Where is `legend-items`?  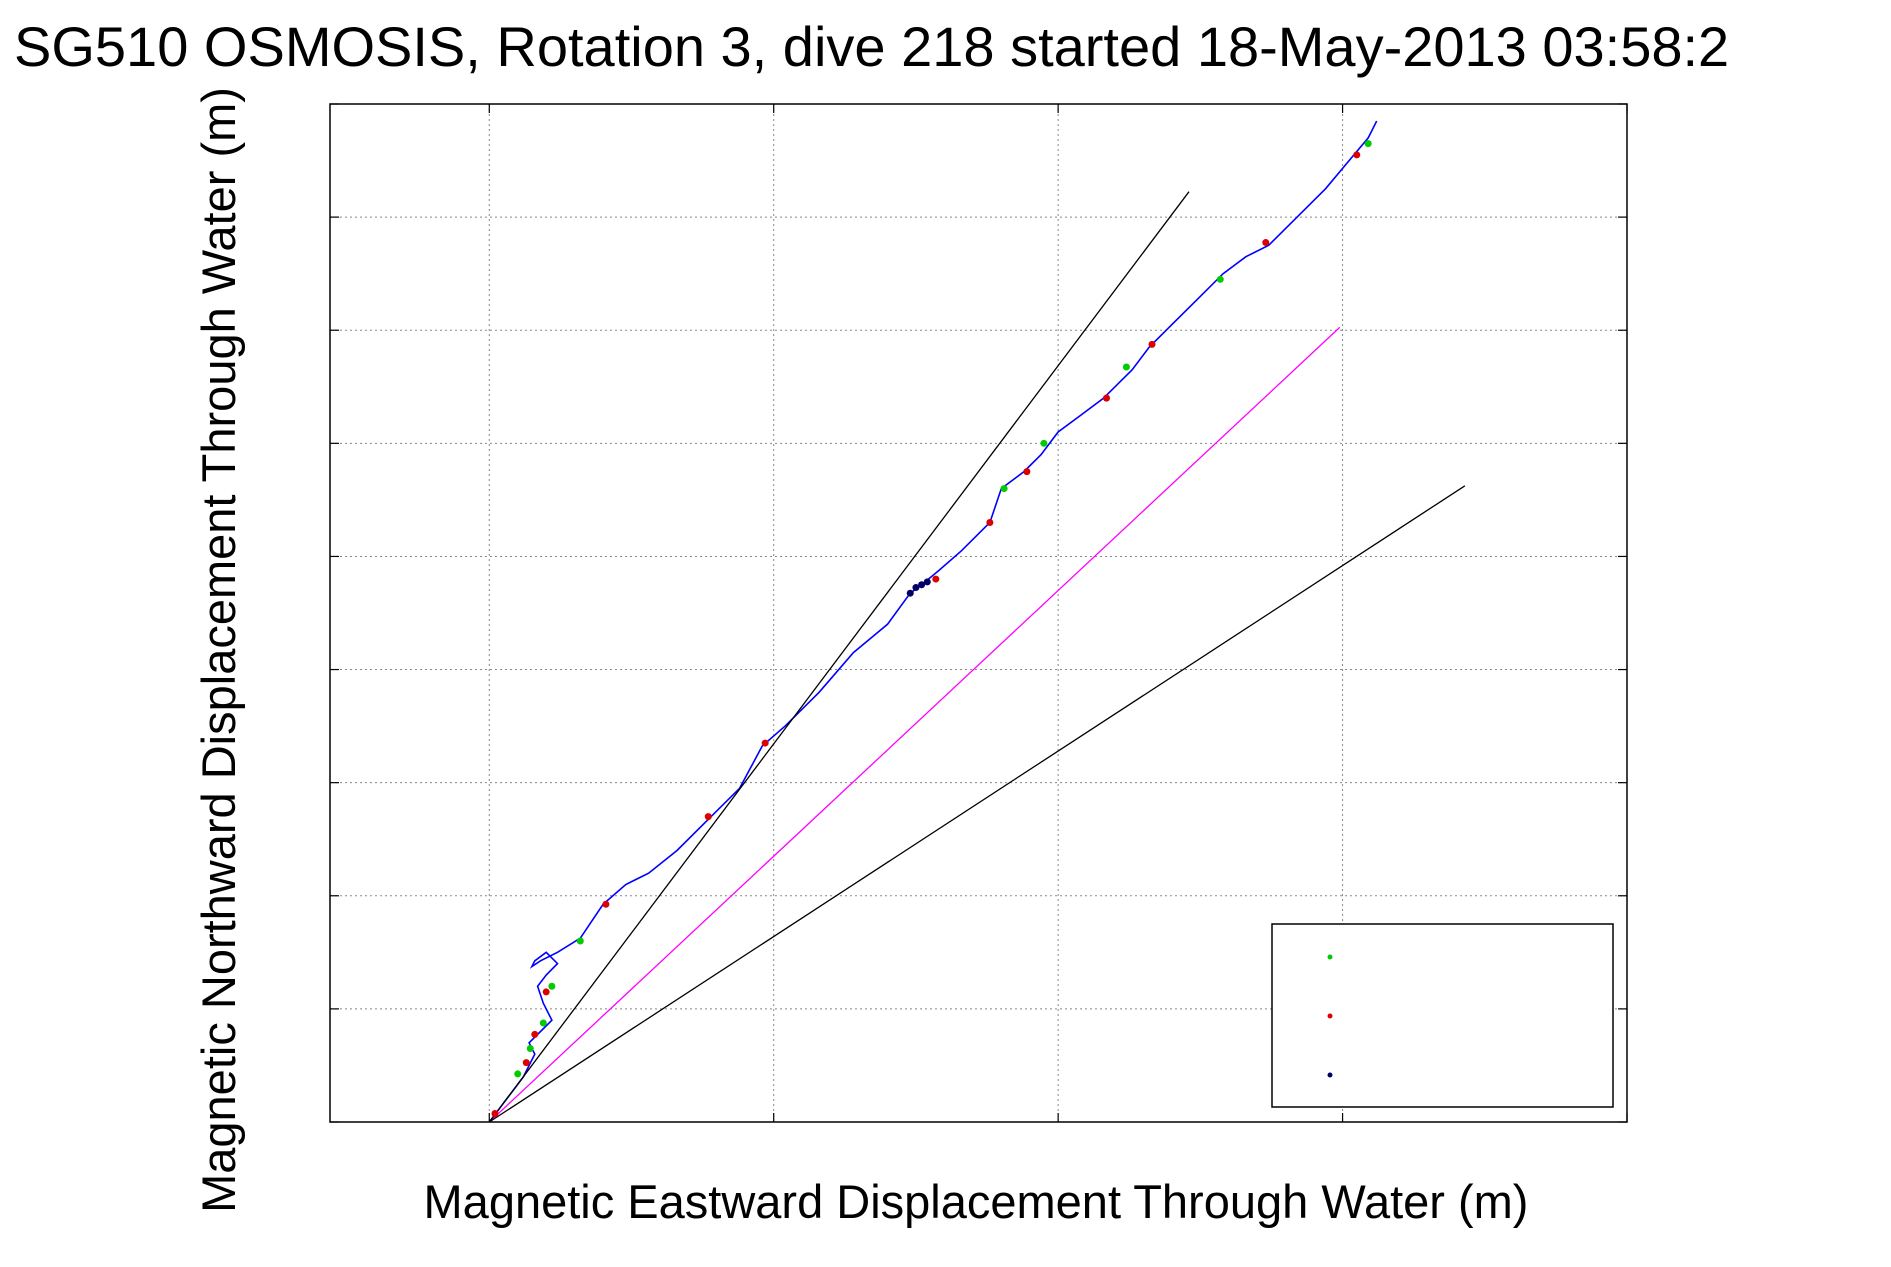
legend-items is located at coordinates (1330, 1016).